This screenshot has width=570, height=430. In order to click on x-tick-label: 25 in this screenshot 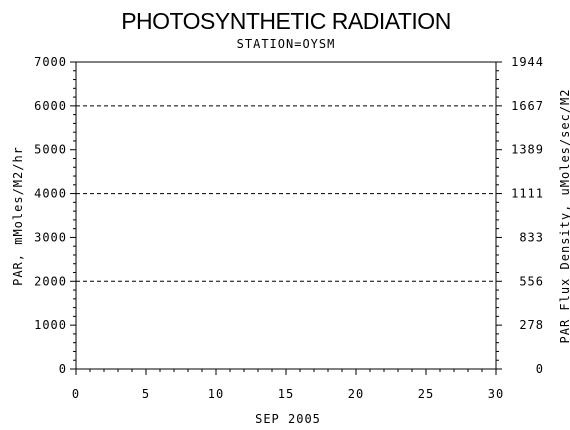, I will do `click(426, 394)`.